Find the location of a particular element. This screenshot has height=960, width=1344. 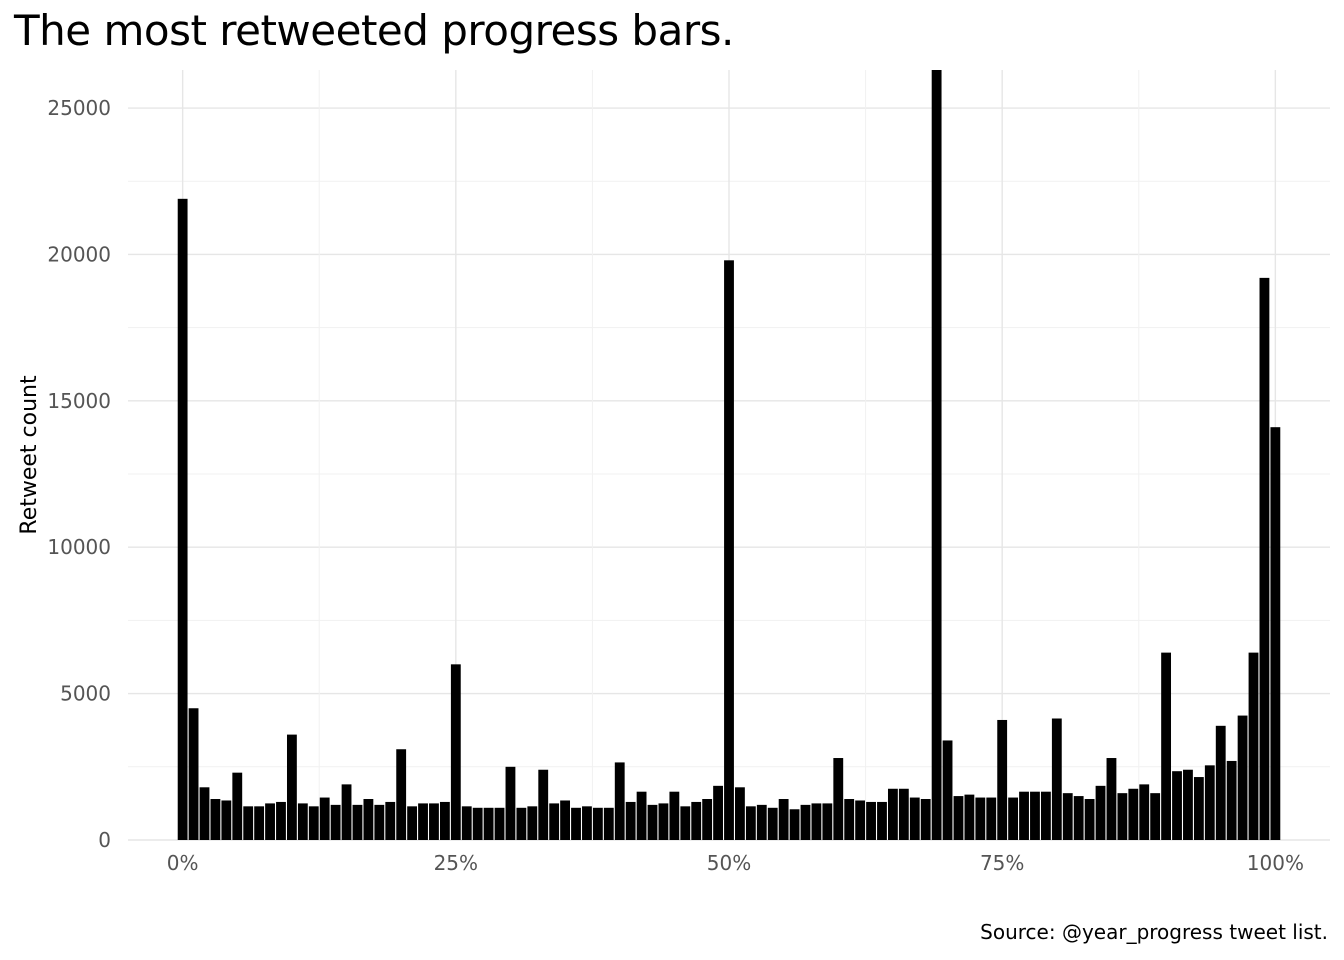

y-tick-label: 5000 is located at coordinates (85, 694).